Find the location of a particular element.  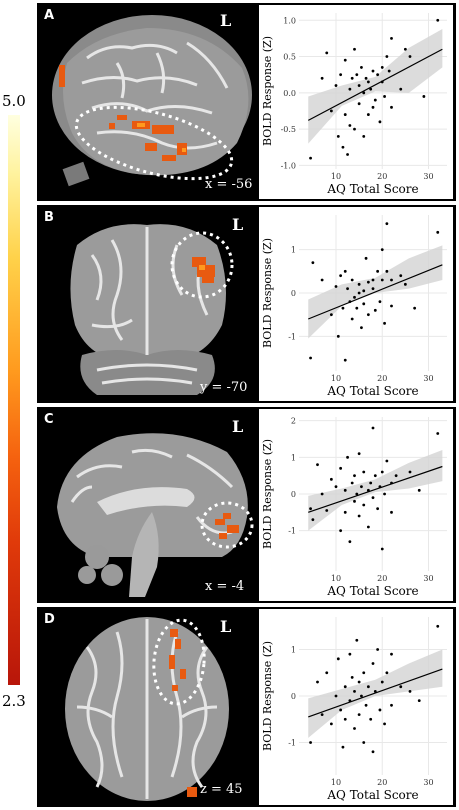

y-tick-label: 0.0 is located at coordinates (289, 93).